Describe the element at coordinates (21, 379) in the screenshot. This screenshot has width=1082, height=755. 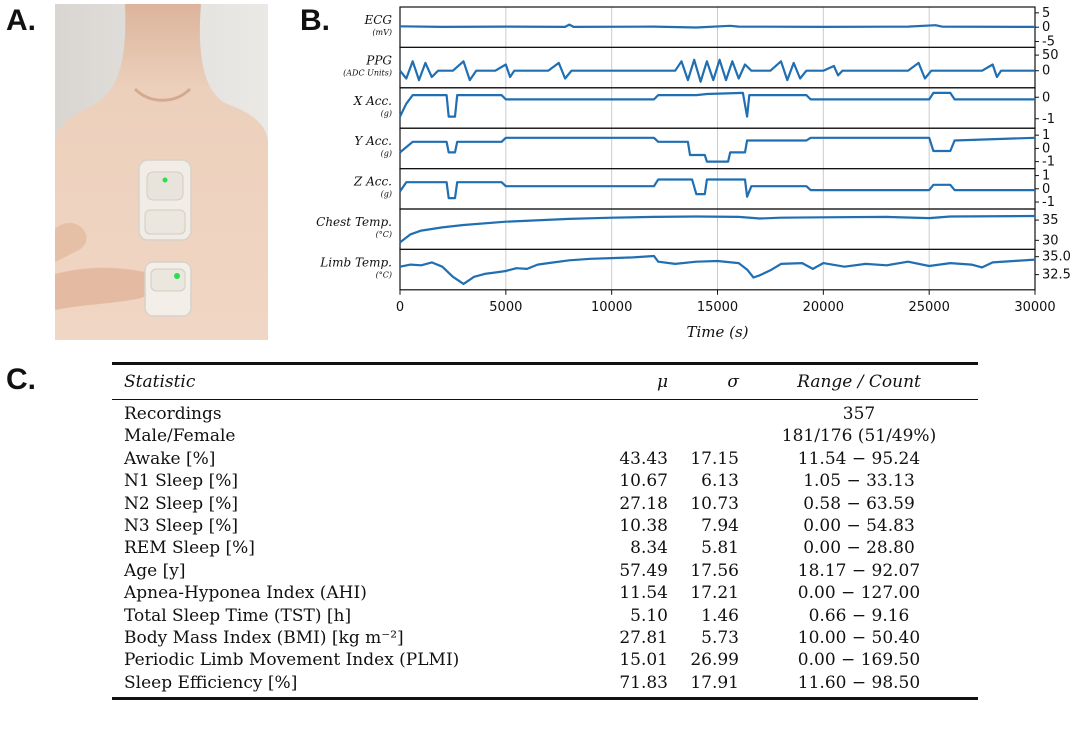
I see `panel-c-label: C.` at that location.